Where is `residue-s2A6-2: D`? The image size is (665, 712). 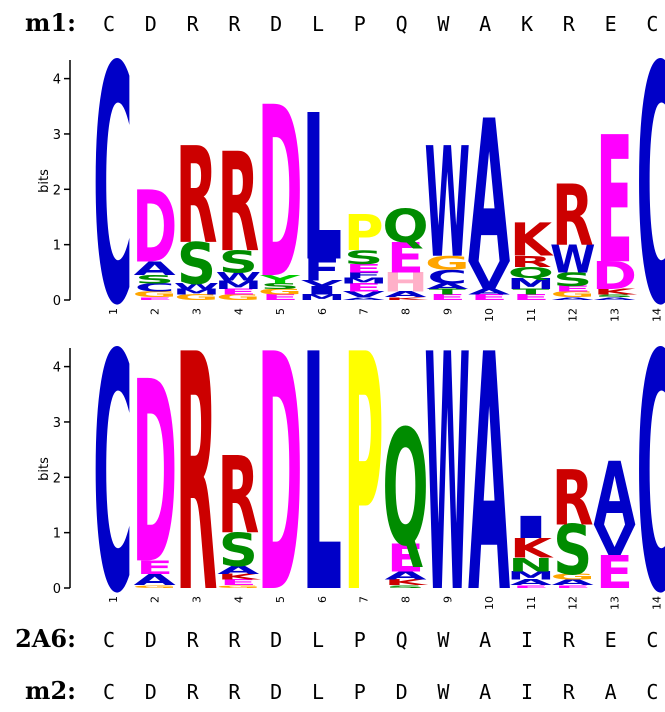
residue-s2A6-2: D is located at coordinates (150, 640).